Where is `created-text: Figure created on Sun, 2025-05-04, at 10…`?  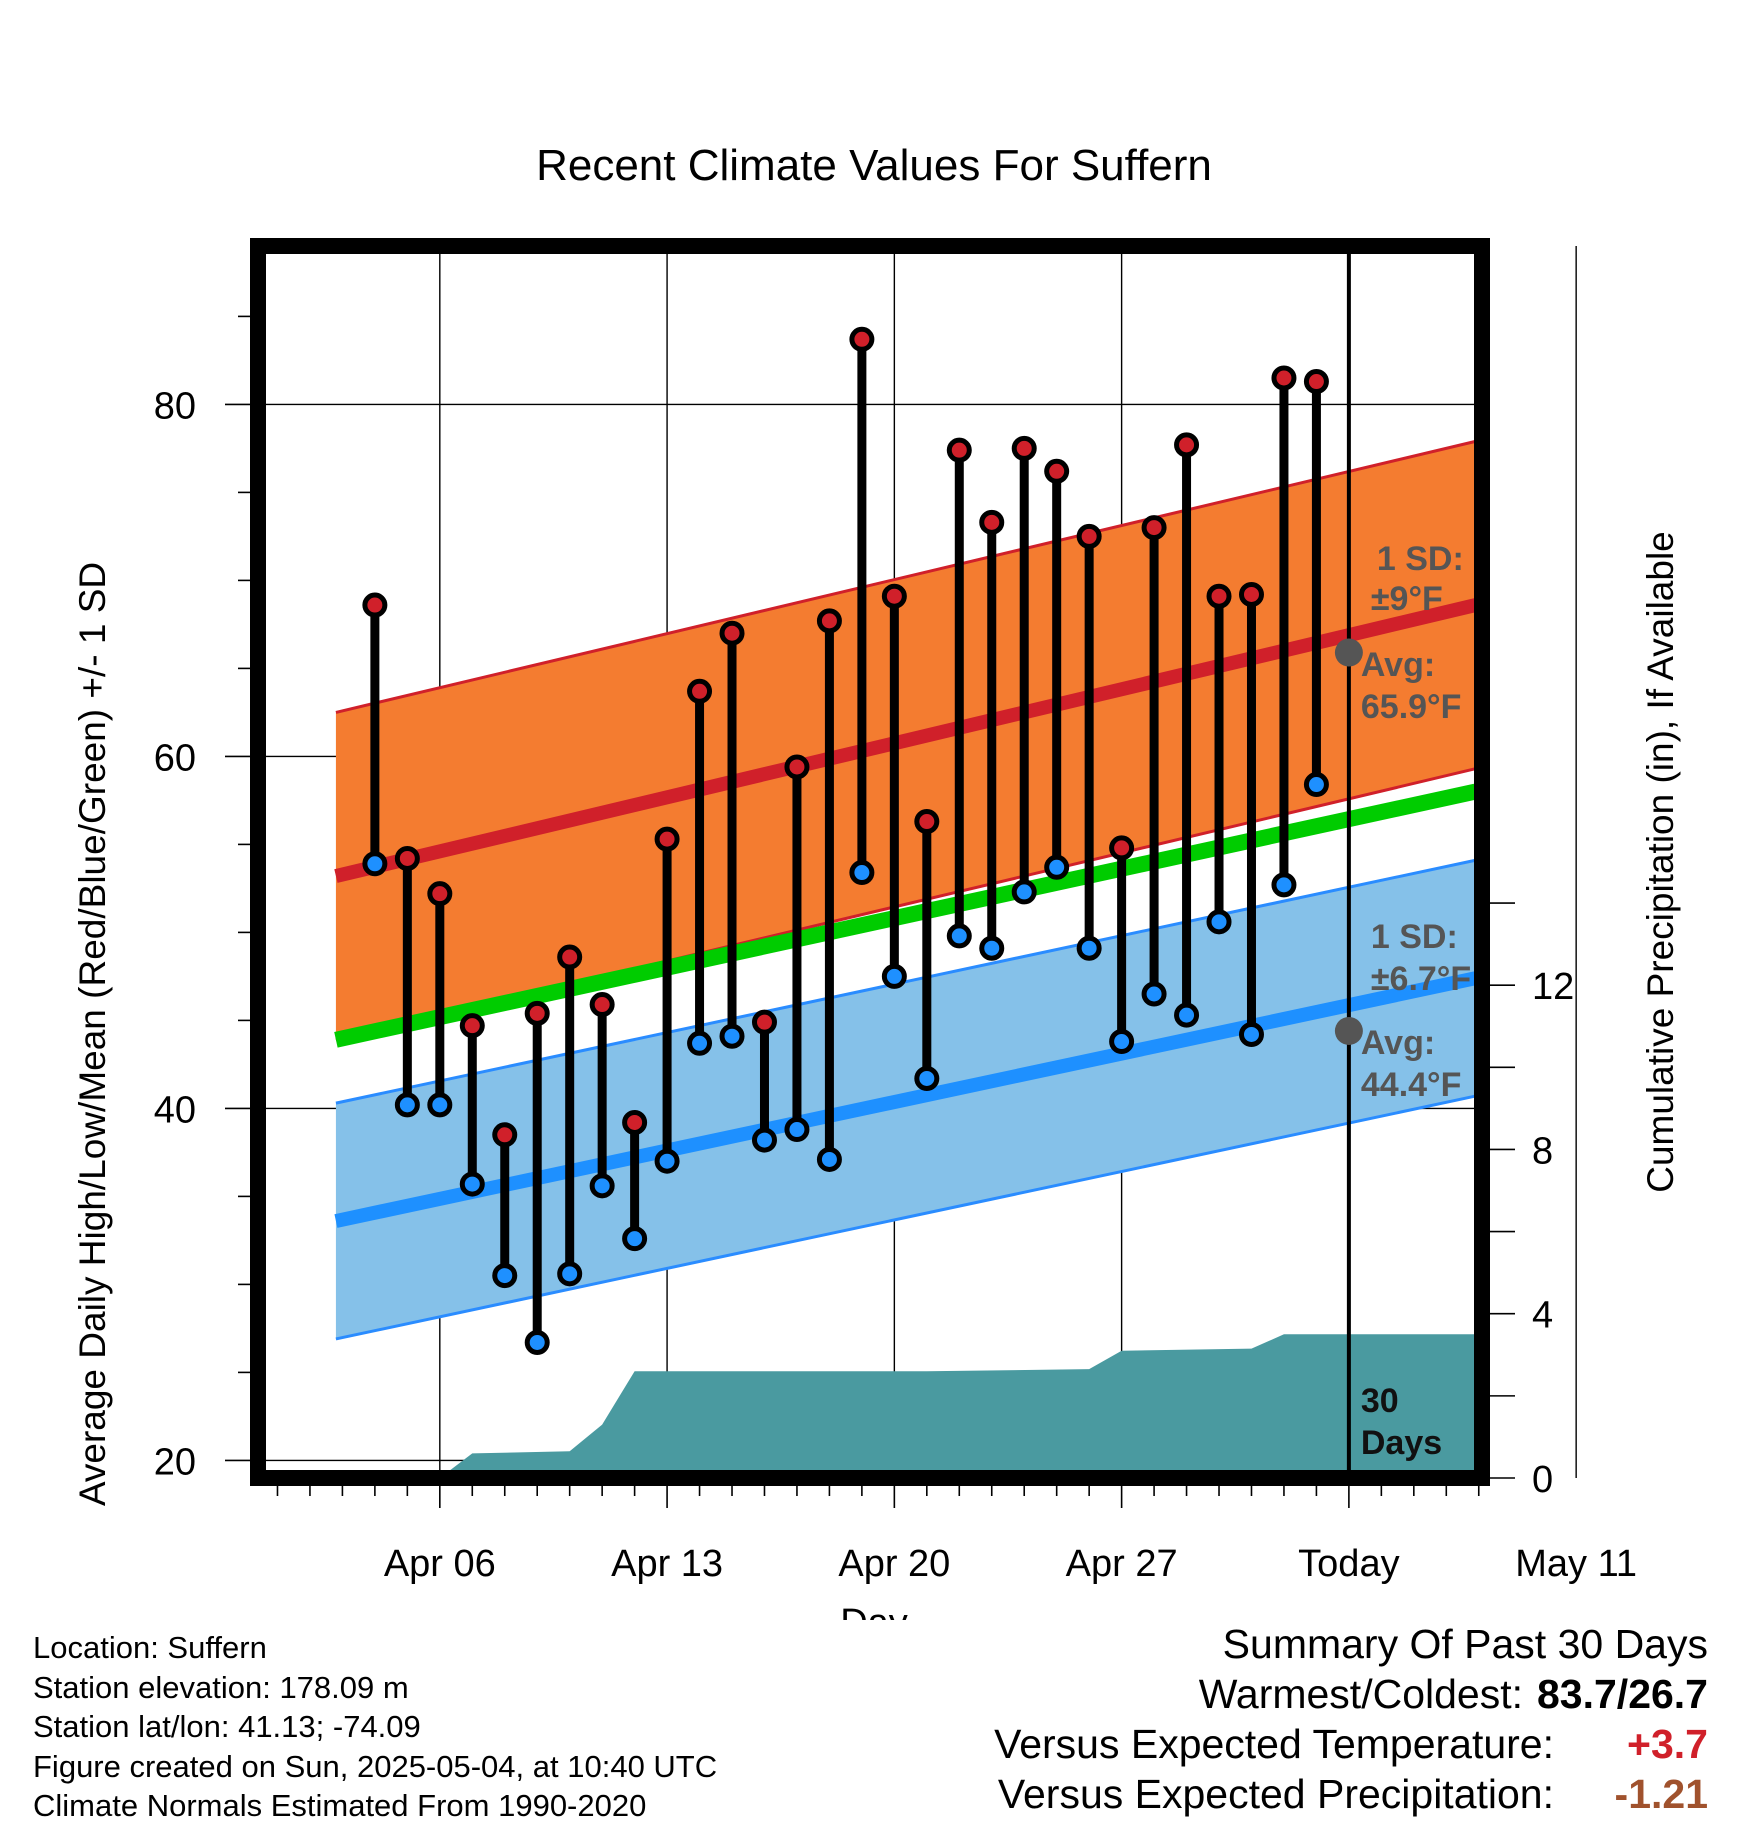
created-text: Figure created on Sun, 2025-05-04, at 10… is located at coordinates (375, 1766).